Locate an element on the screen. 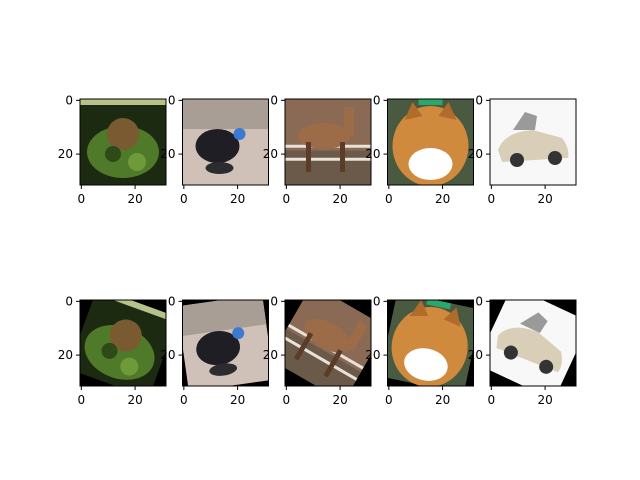 The height and width of the screenshot is (480, 640). image-panel-frog-augmented: 0 0 20 20 is located at coordinates (112, 350).